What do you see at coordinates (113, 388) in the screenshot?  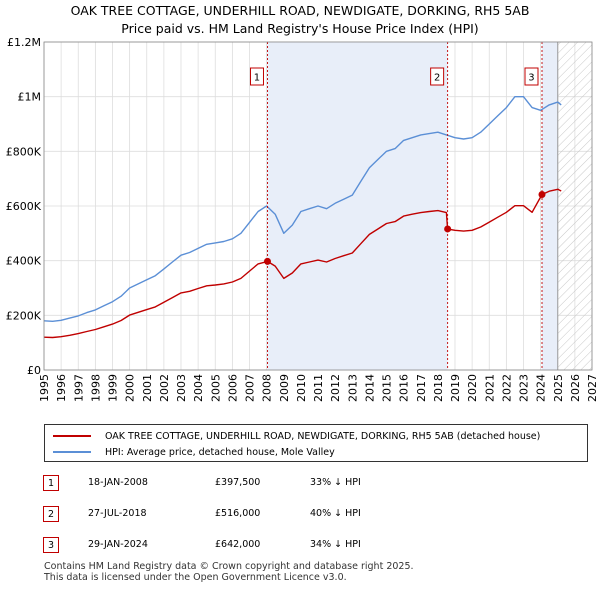 I see `x-tick-label: 1999` at bounding box center [113, 388].